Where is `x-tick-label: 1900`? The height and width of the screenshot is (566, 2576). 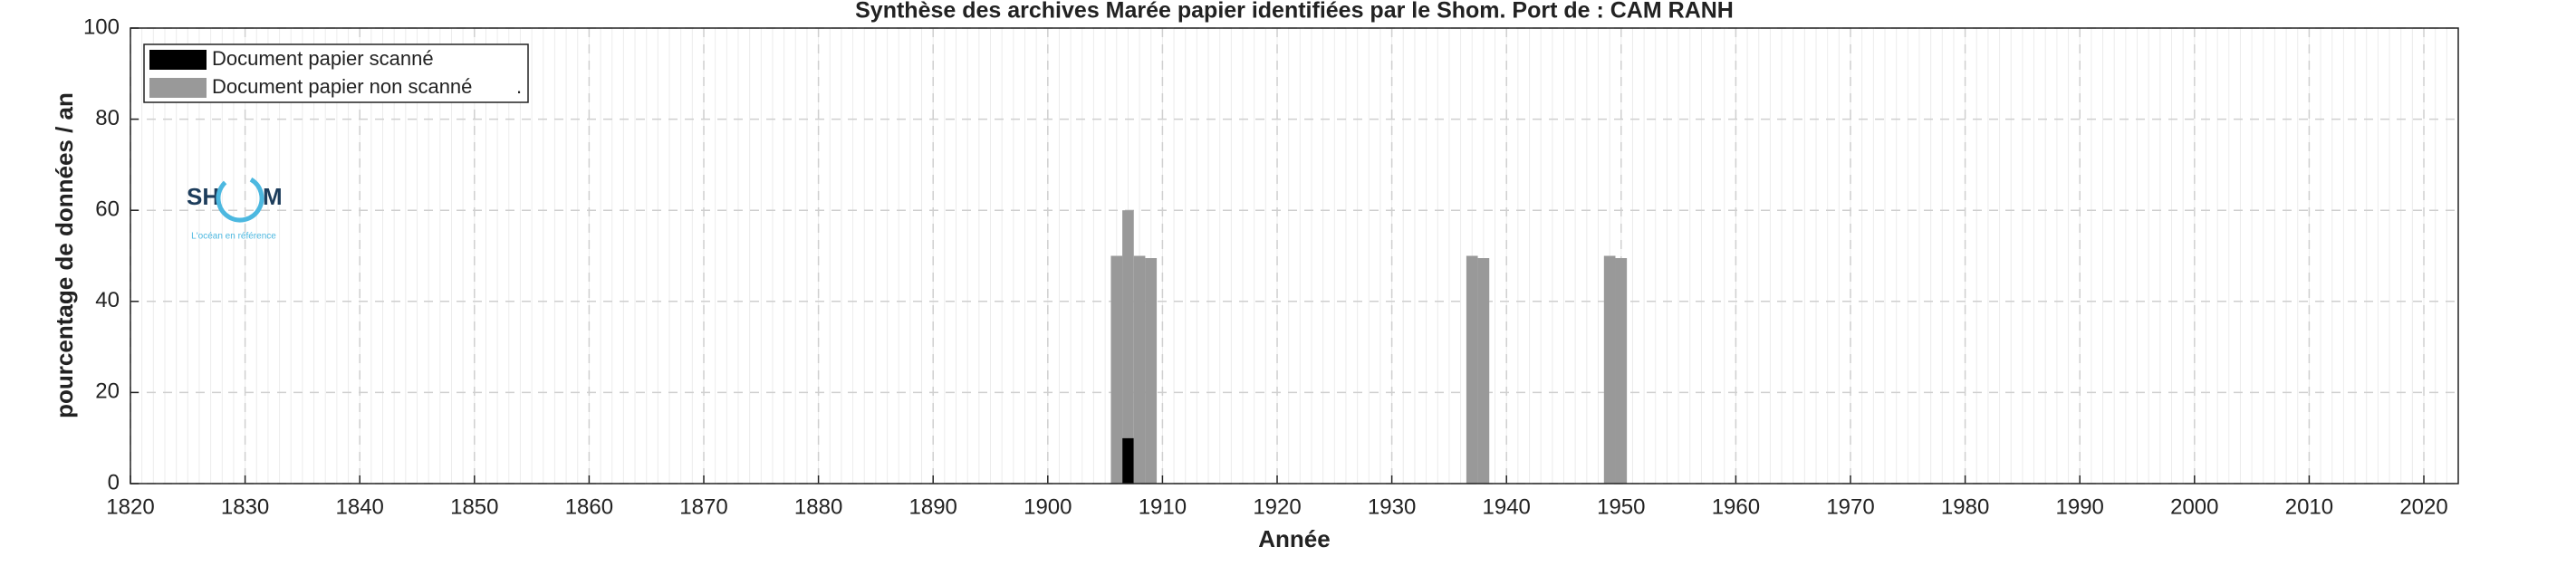
x-tick-label: 1900 is located at coordinates (1048, 506).